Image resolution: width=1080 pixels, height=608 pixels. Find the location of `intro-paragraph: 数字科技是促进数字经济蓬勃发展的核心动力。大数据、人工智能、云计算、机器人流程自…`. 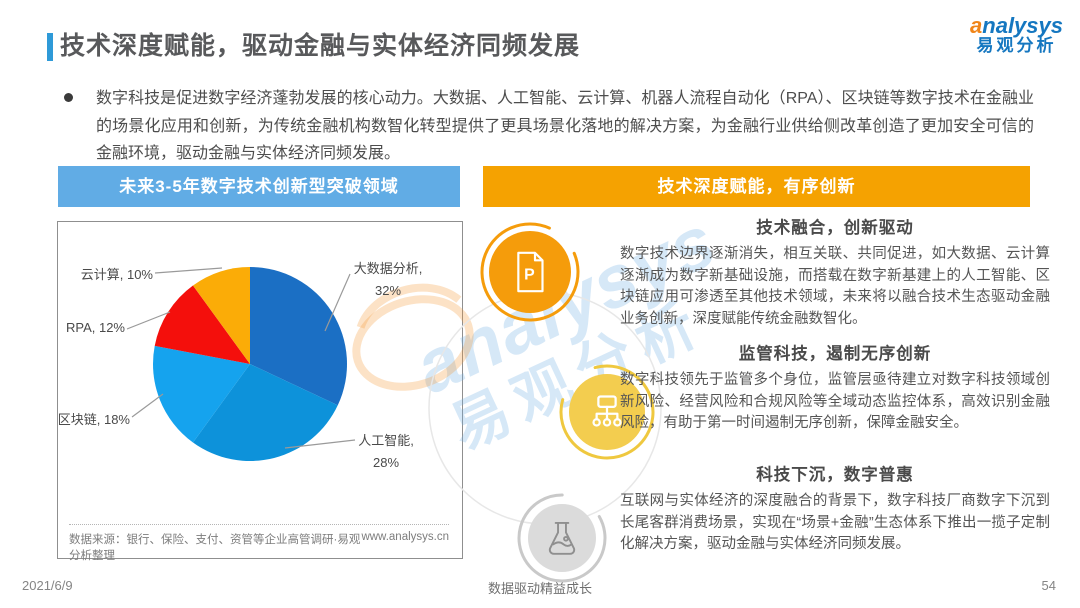

intro-paragraph: 数字科技是促进数字经济蓬勃发展的核心动力。大数据、人工智能、云计算、机器人流程自… is located at coordinates (565, 126).